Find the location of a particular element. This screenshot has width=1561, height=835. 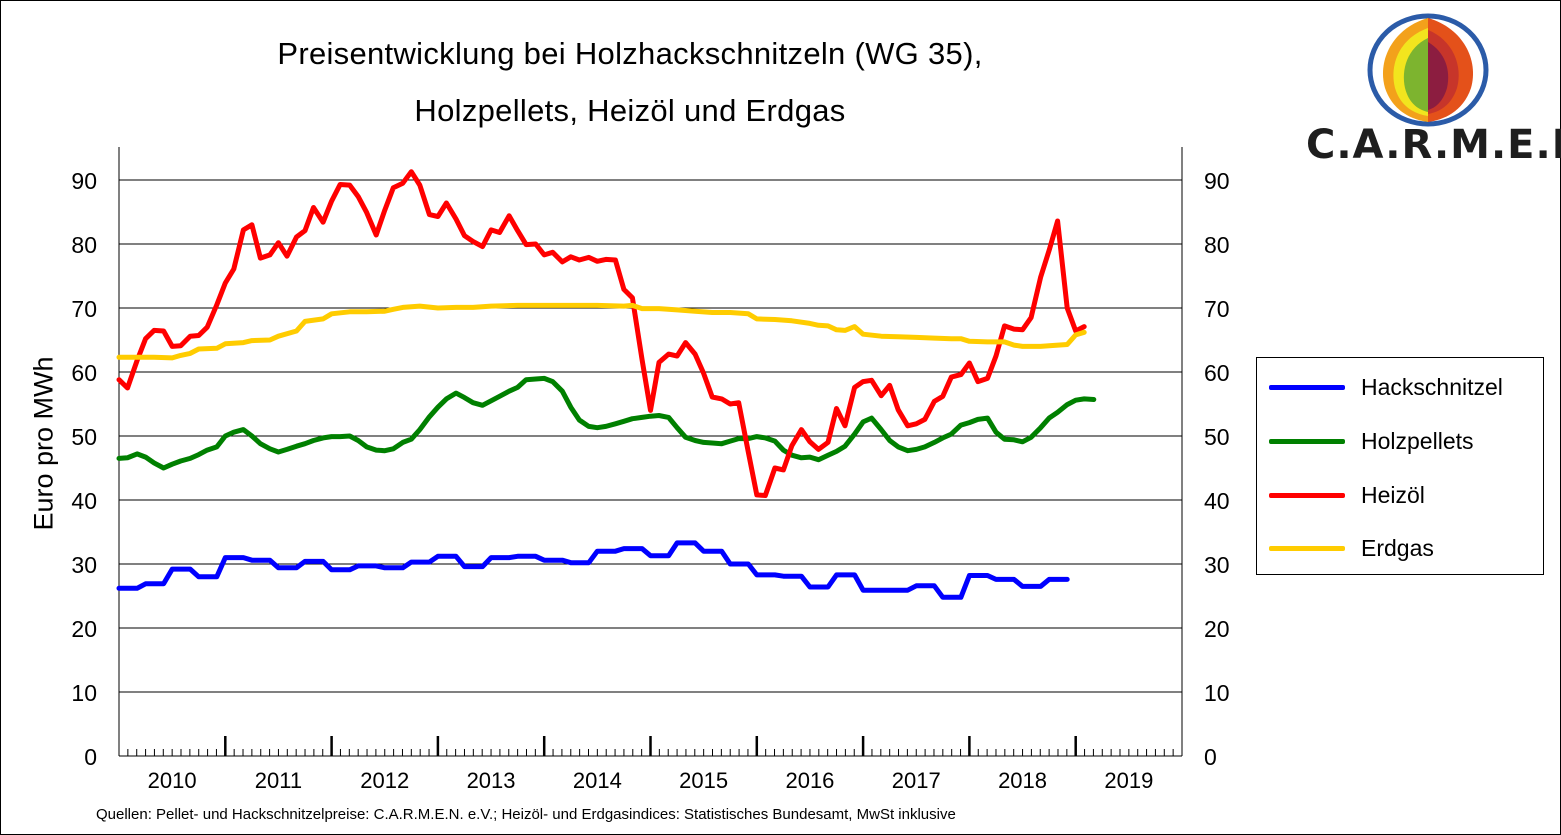

y-tick-label-right: 60 is located at coordinates (1217, 373).